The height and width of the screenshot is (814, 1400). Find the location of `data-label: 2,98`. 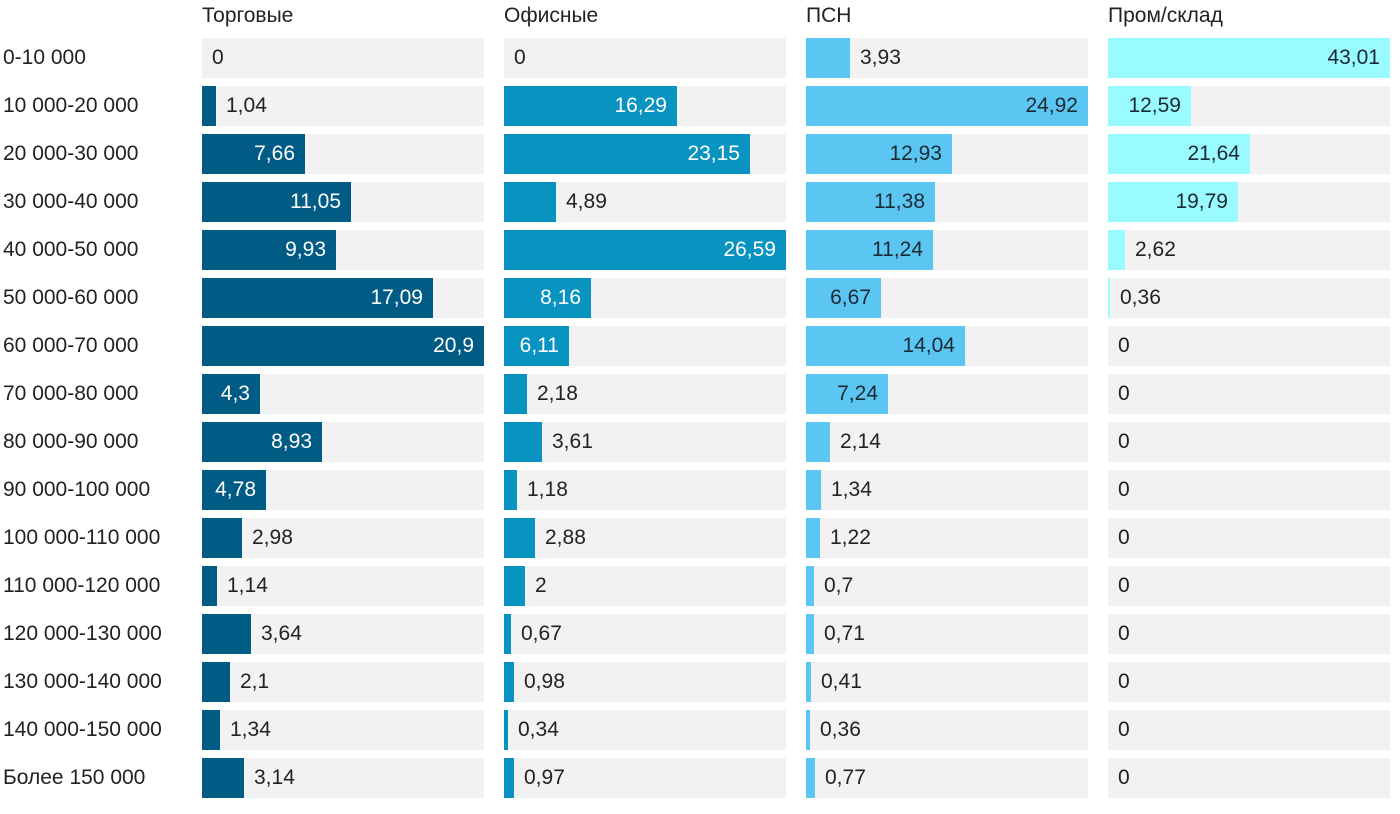

data-label: 2,98 is located at coordinates (272, 537).